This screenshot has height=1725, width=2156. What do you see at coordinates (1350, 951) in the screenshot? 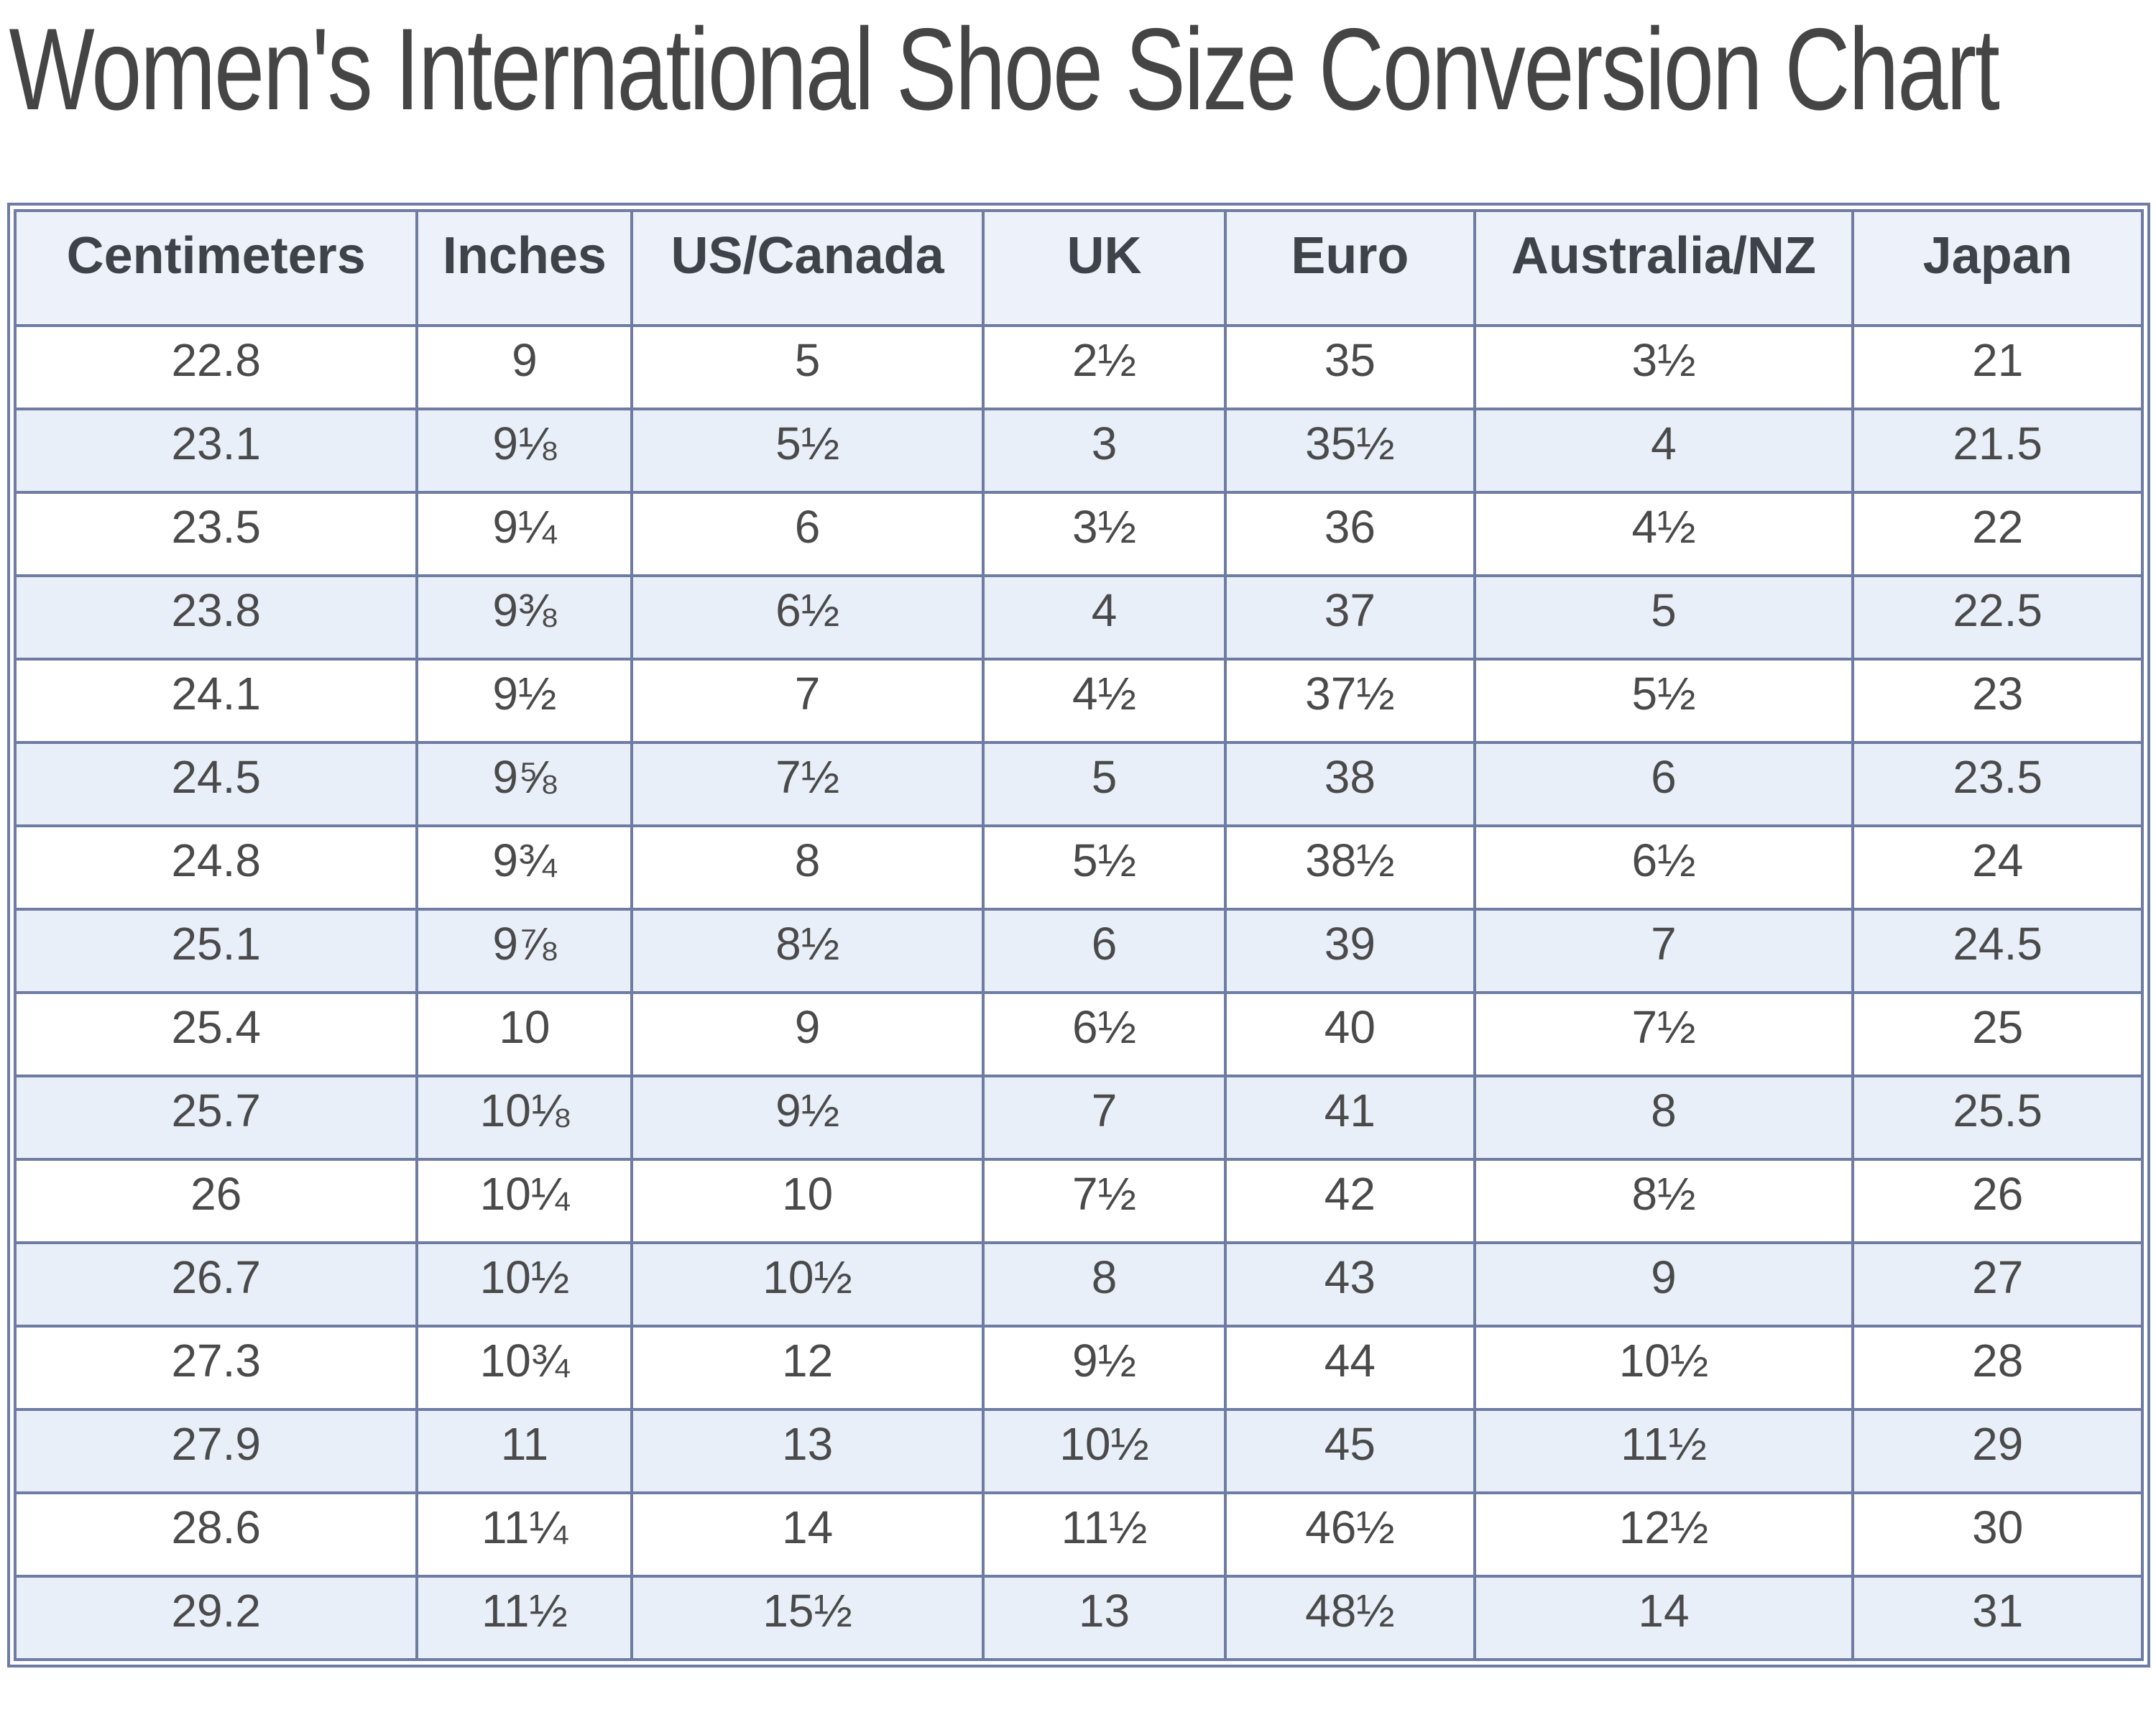
I see `cell: 39` at bounding box center [1350, 951].